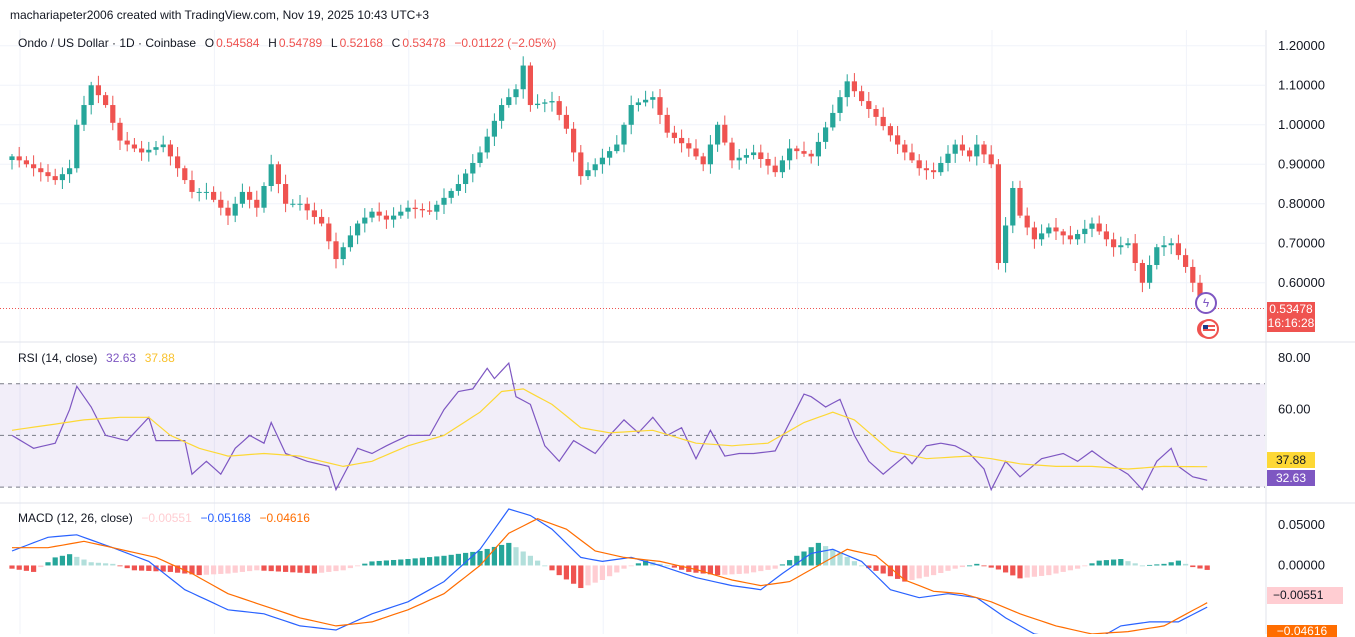  What do you see at coordinates (1301, 282) in the screenshot?
I see `price-axis-tick: 0.60000` at bounding box center [1301, 282].